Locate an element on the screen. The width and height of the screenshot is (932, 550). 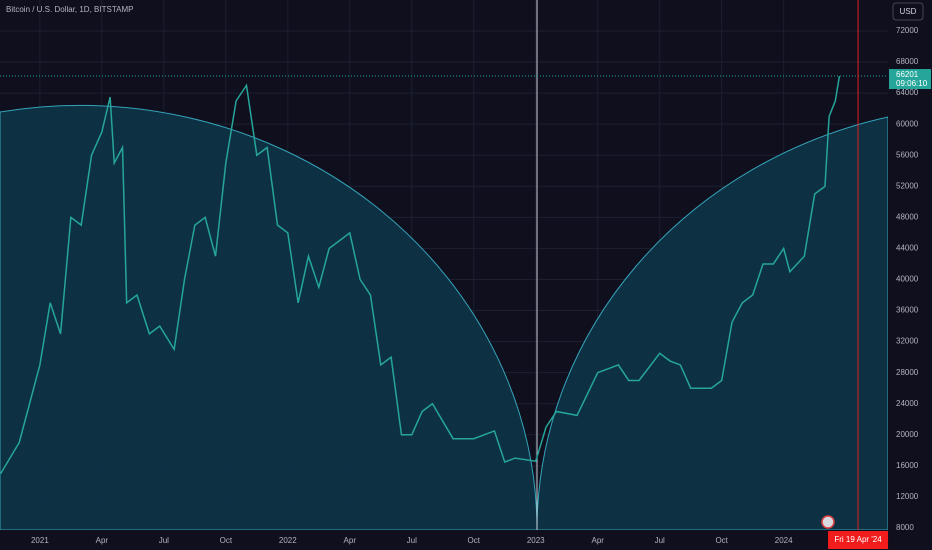
y-tick-label: 36000 is located at coordinates (907, 310).